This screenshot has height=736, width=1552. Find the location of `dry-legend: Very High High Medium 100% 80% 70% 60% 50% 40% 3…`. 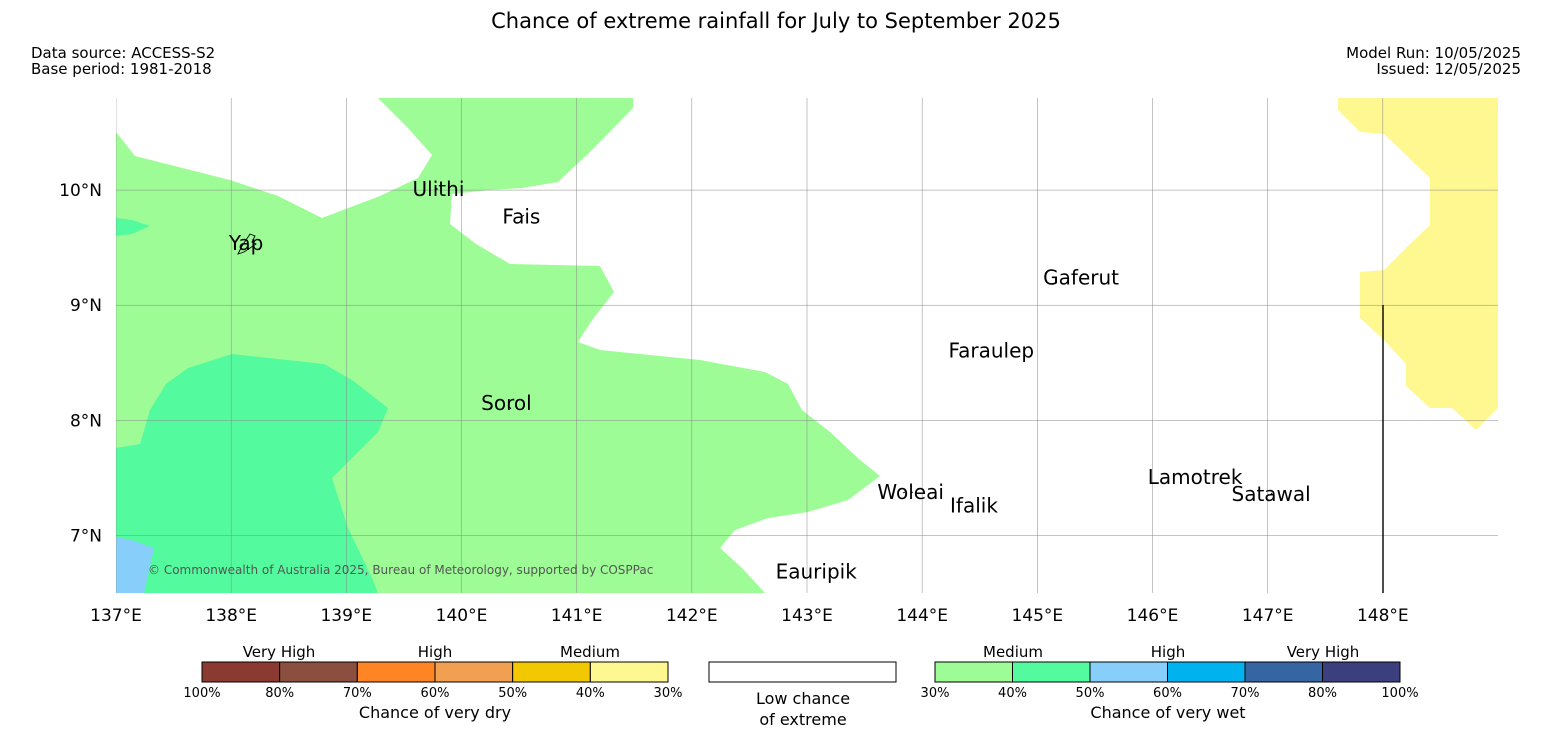

dry-legend: Very High High Medium 100% 80% 70% 60% 50% 40% 3… is located at coordinates (432, 682).